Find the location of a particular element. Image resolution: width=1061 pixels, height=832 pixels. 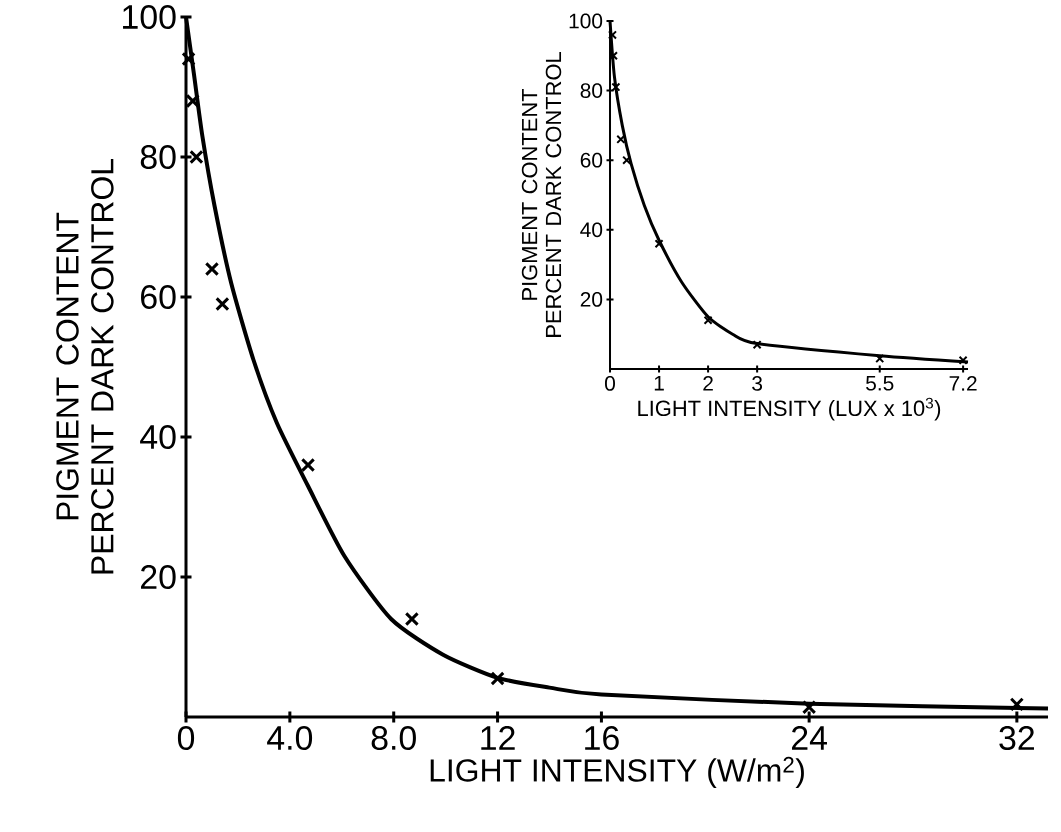

x-axis-title: LIGHT INTENSITY (LUX x 10$^{3}$) is located at coordinates (789, 409).